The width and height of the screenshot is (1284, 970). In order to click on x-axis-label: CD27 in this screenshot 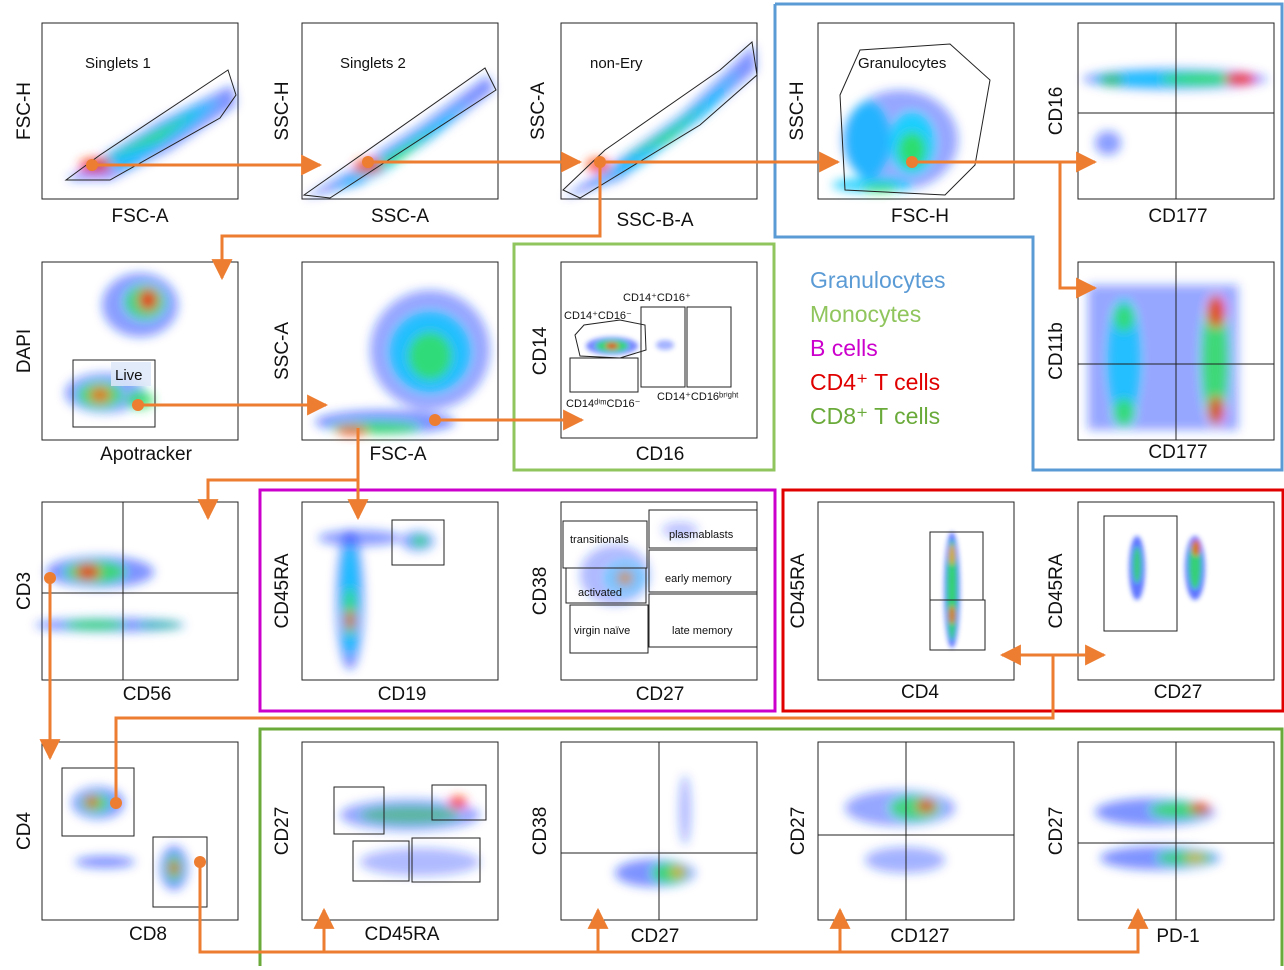, I will do `click(660, 694)`.